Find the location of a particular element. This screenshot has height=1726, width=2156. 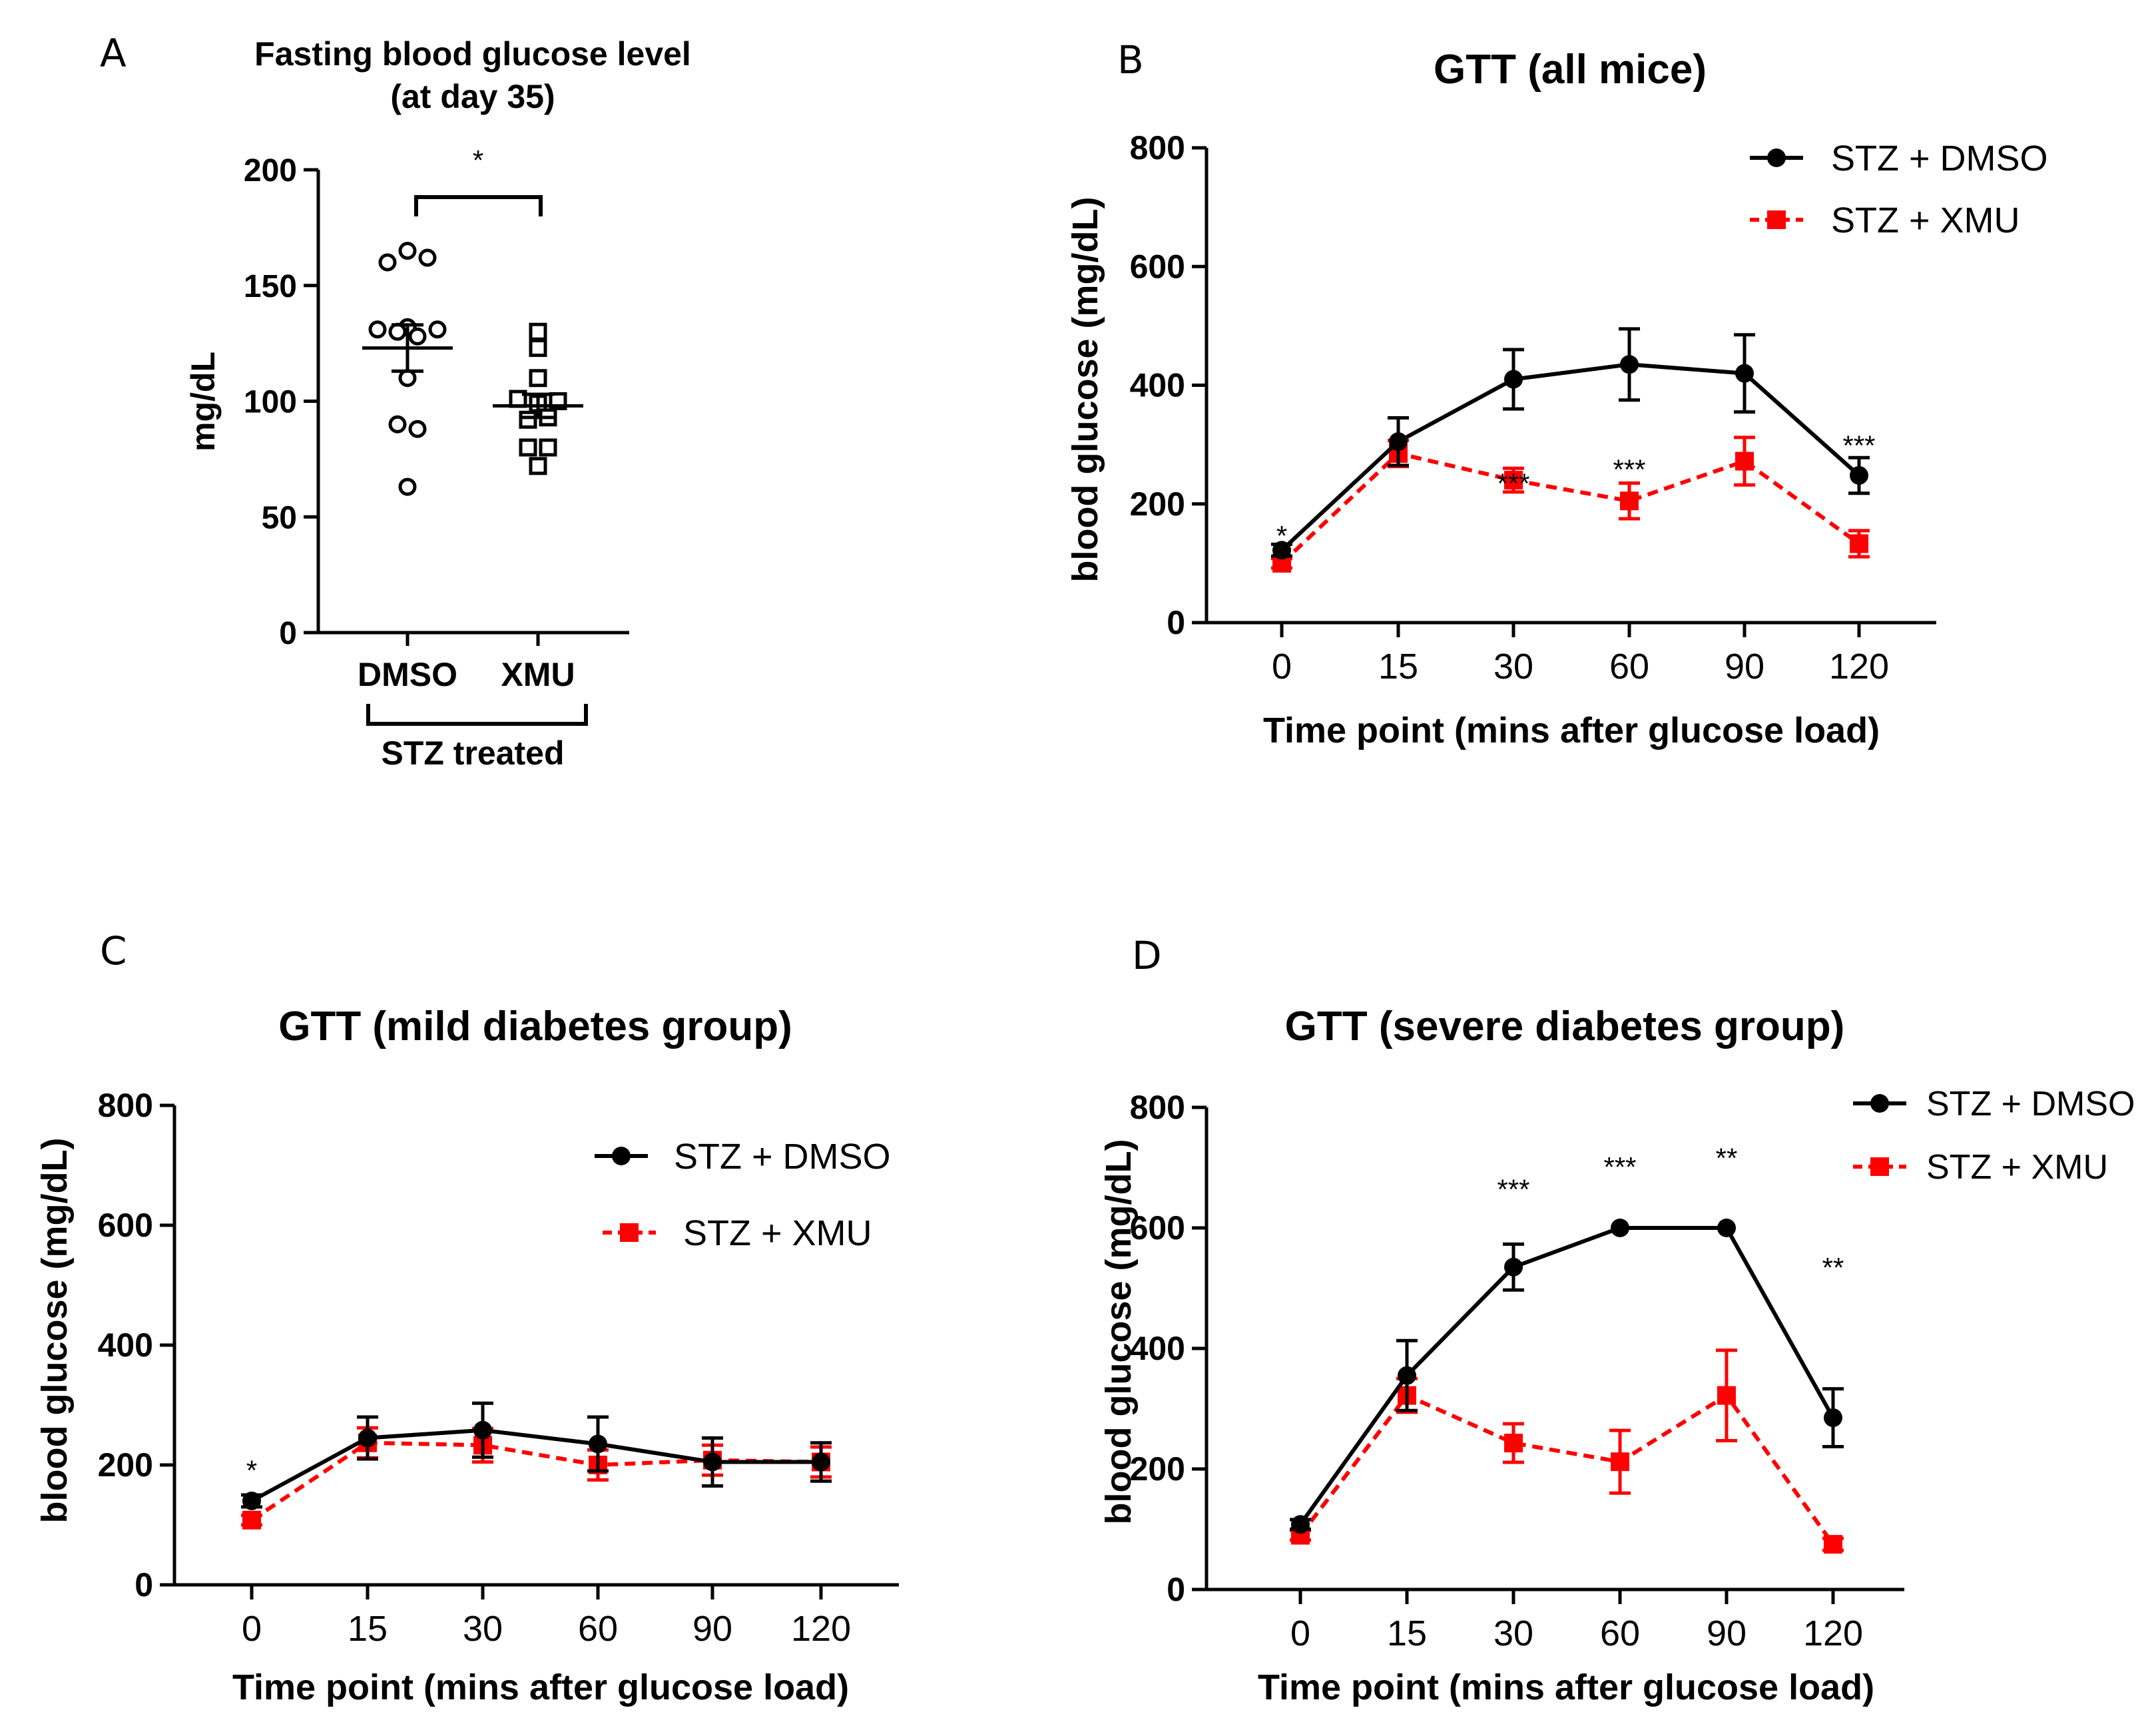

chart-c-x-tick-label: 120 is located at coordinates (821, 1629).